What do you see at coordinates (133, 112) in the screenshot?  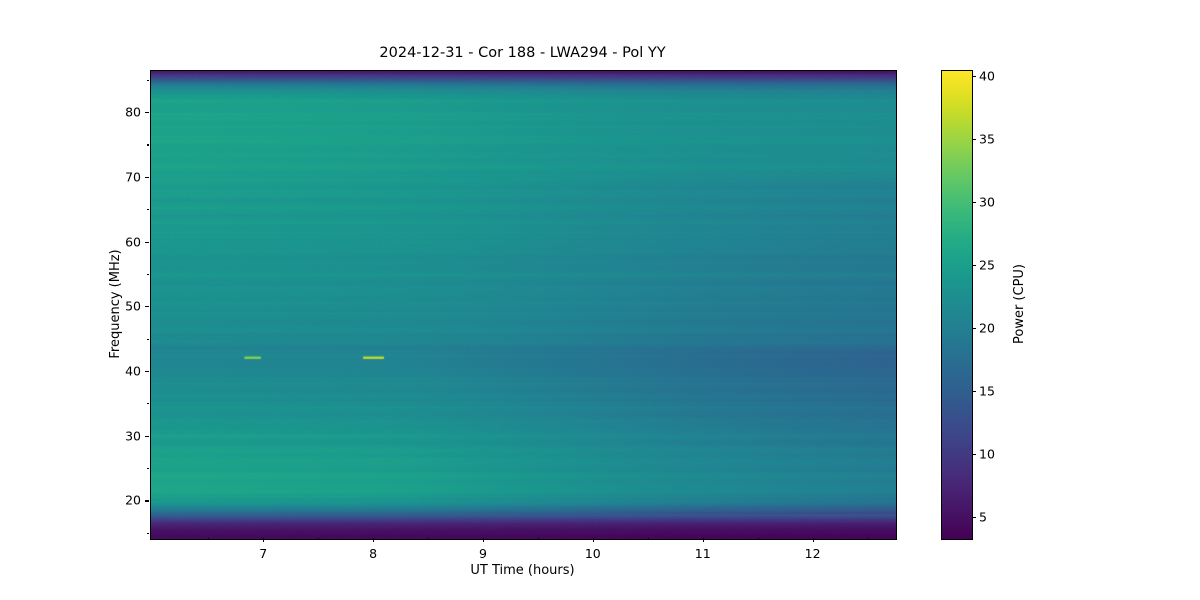 I see `y-tick-label-80: 80` at bounding box center [133, 112].